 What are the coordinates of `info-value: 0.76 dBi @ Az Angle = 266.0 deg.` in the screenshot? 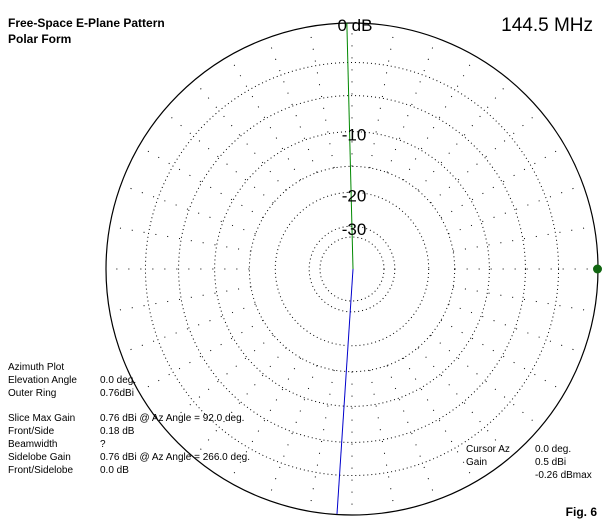 It's located at (175, 457).